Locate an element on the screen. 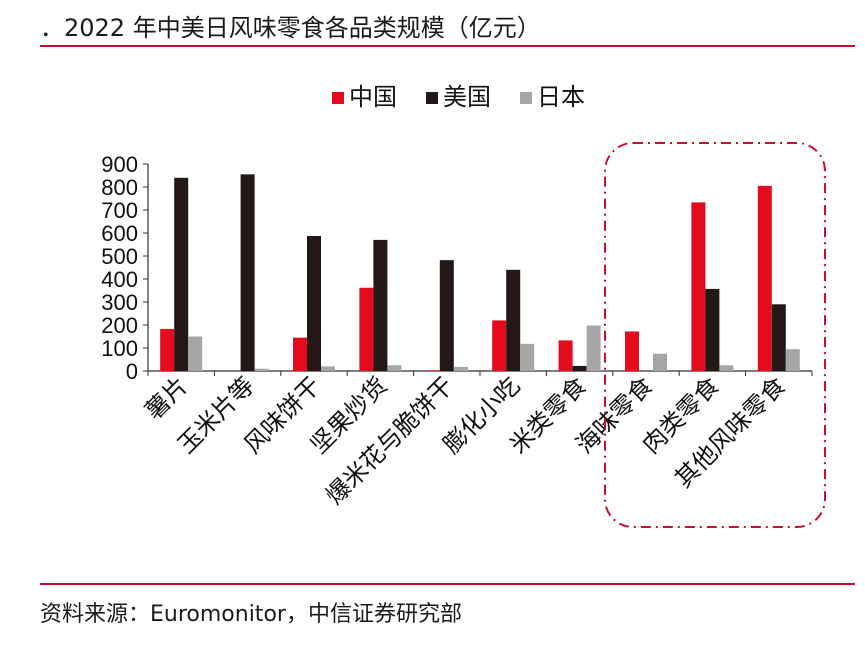  page-title: ．2022 年中美日风味零食各品类规模（亿元） is located at coordinates (290, 28).